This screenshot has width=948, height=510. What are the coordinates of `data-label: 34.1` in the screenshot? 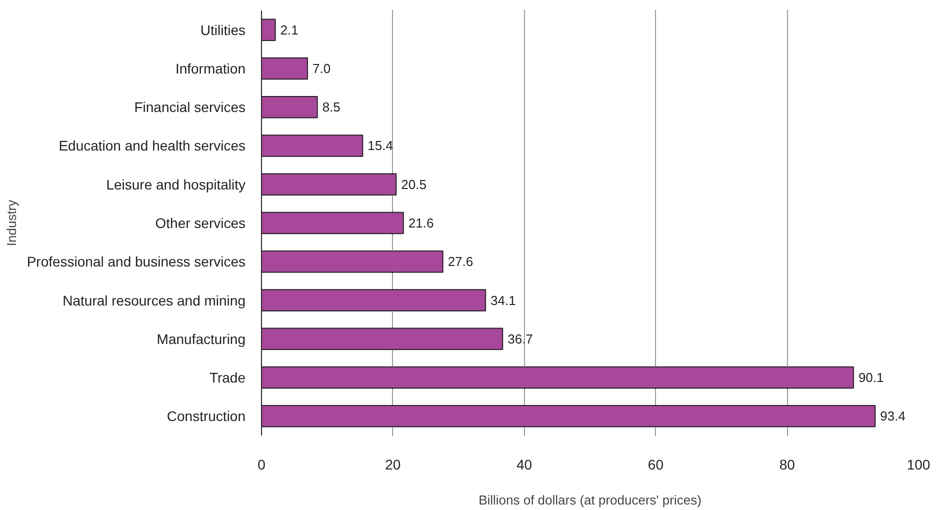 It's located at (503, 300).